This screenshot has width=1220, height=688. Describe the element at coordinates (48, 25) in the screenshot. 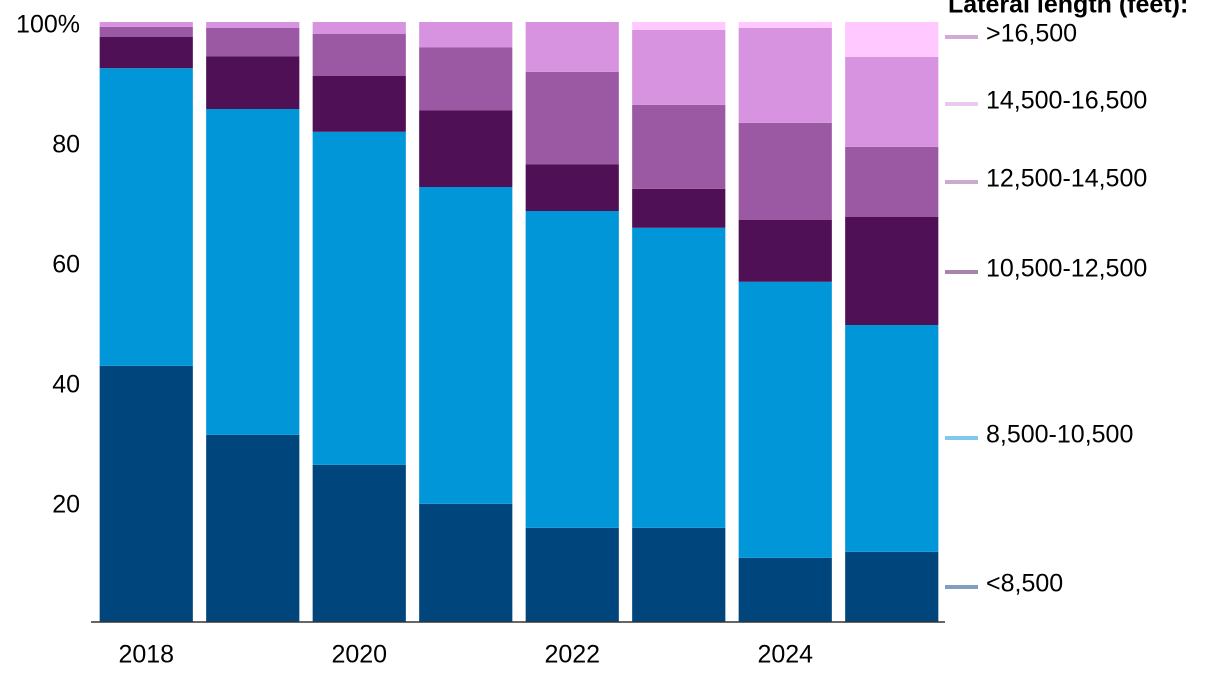

I see `y-tick-label: 100%` at that location.